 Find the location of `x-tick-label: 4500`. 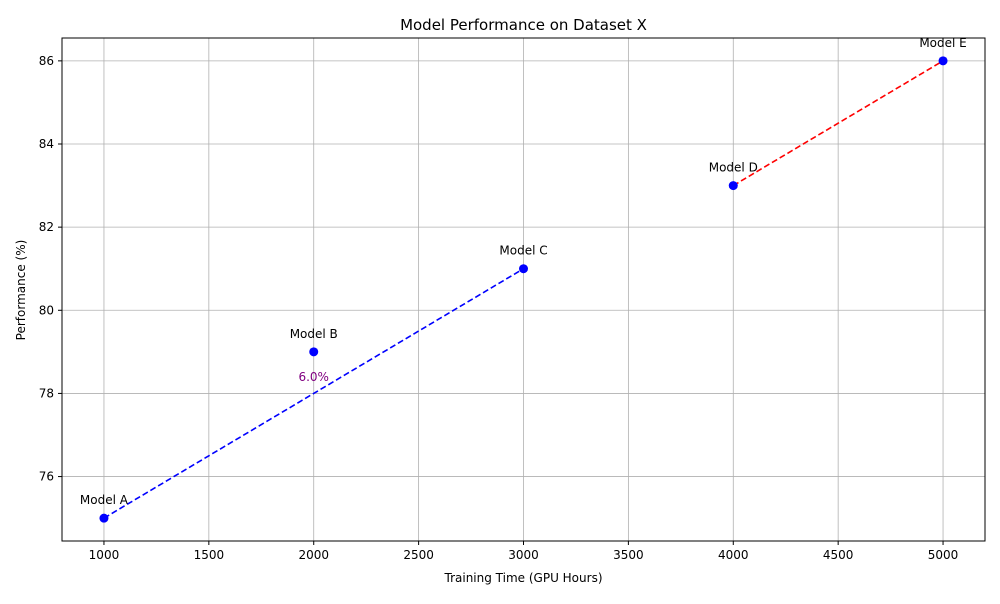

x-tick-label: 4500 is located at coordinates (838, 555).